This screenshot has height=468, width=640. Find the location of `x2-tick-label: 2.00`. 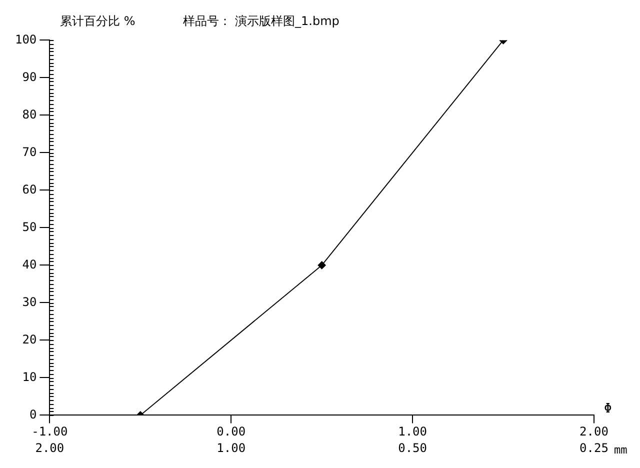

x2-tick-label: 2.00 is located at coordinates (49, 447).